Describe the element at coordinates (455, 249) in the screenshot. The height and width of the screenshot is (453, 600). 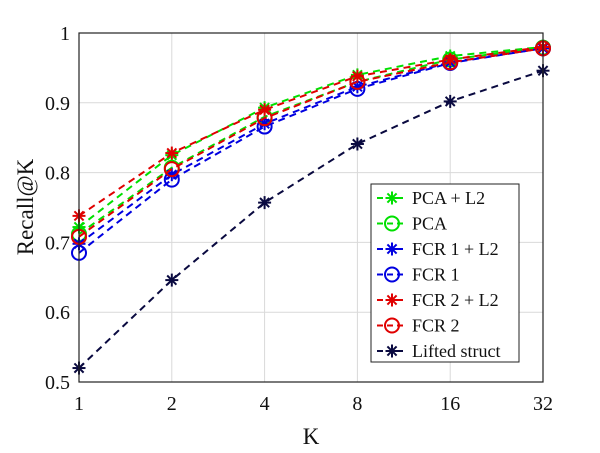
I see `legend-label: FCR 1 + L2` at that location.